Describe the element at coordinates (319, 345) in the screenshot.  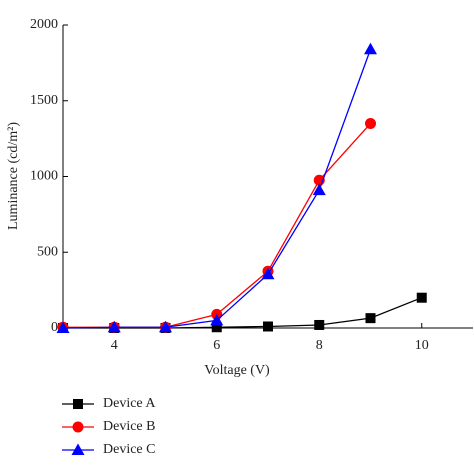
I see `x-tick-label: 8` at that location.